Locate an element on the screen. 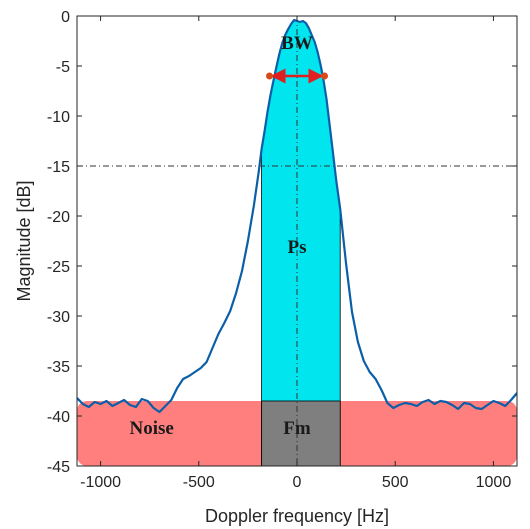 This screenshot has width=530, height=529. y-tick-label: -35 is located at coordinates (58, 367).